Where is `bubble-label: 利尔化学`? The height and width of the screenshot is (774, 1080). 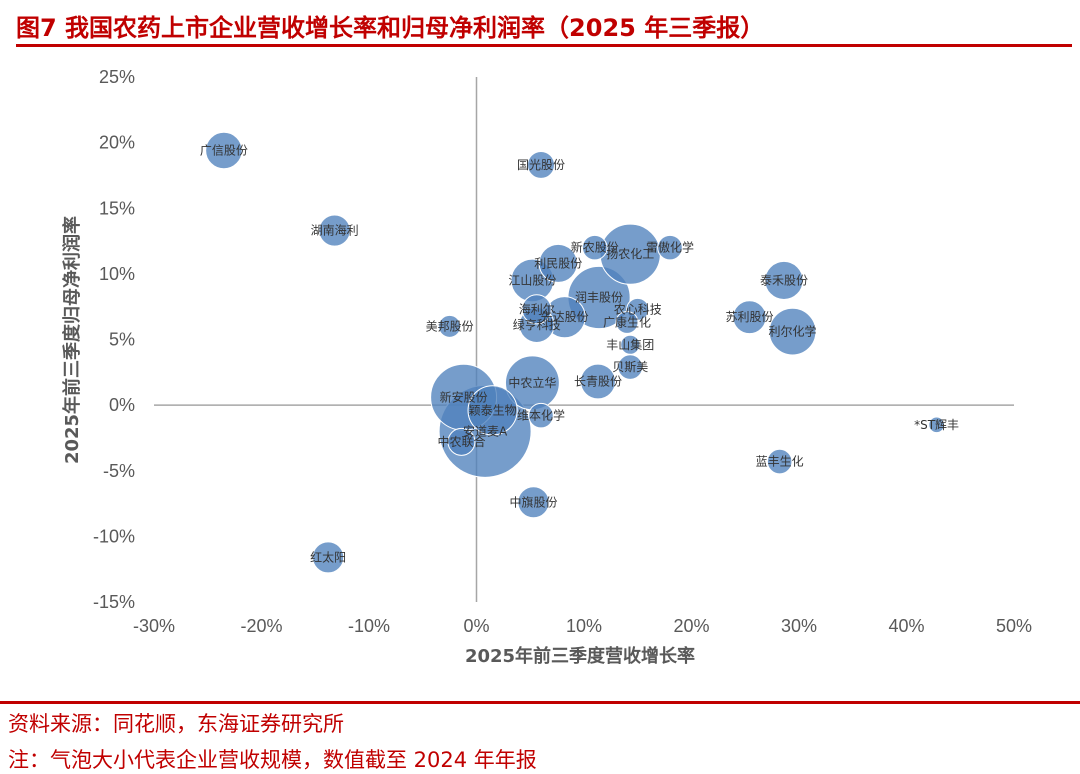 bubble-label: 利尔化学 is located at coordinates (793, 331).